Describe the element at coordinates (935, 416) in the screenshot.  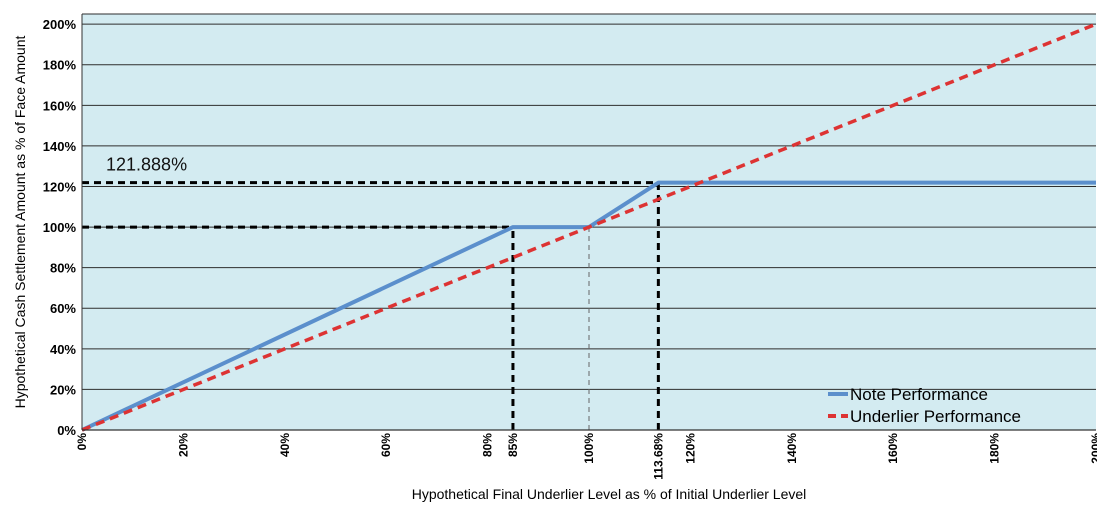
I see `legend-label: Underlier Performance` at that location.